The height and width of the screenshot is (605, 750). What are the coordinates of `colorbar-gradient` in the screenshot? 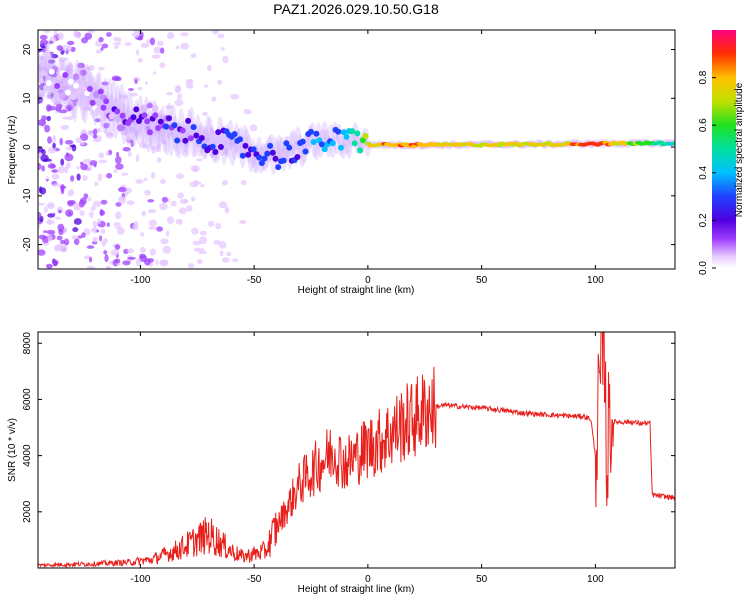 It's located at (724, 149).